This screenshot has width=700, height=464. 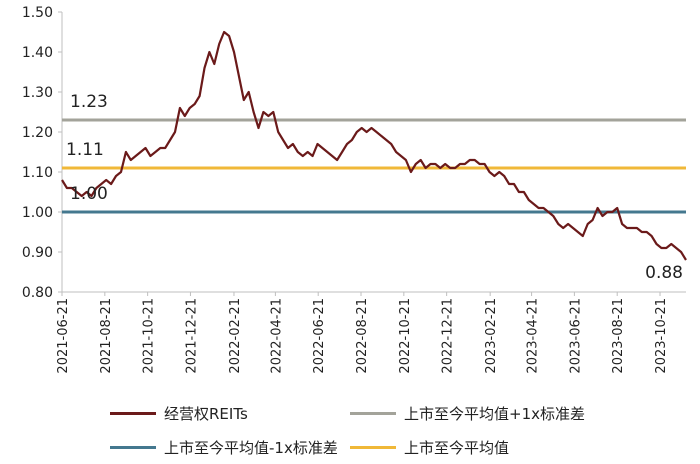 What do you see at coordinates (661, 336) in the screenshot?
I see `x-tick-label: 2023-10-21` at bounding box center [661, 336].